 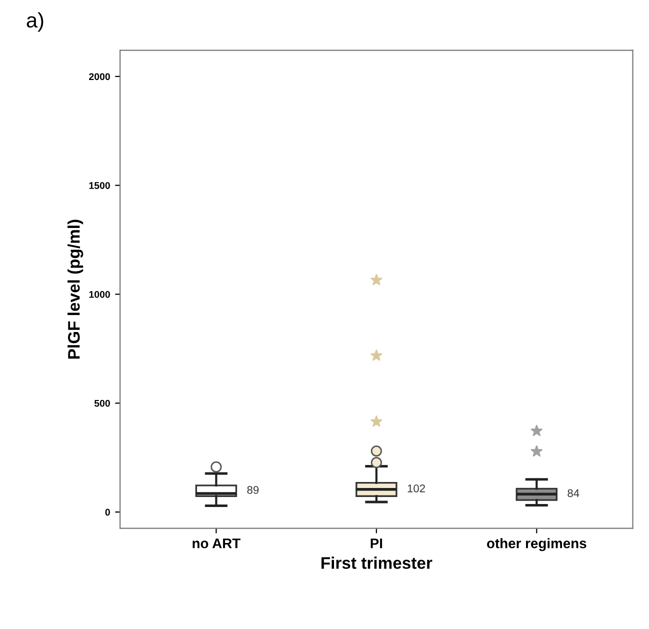 I want to click on x-tick-label: other regimens, so click(x=536, y=545).